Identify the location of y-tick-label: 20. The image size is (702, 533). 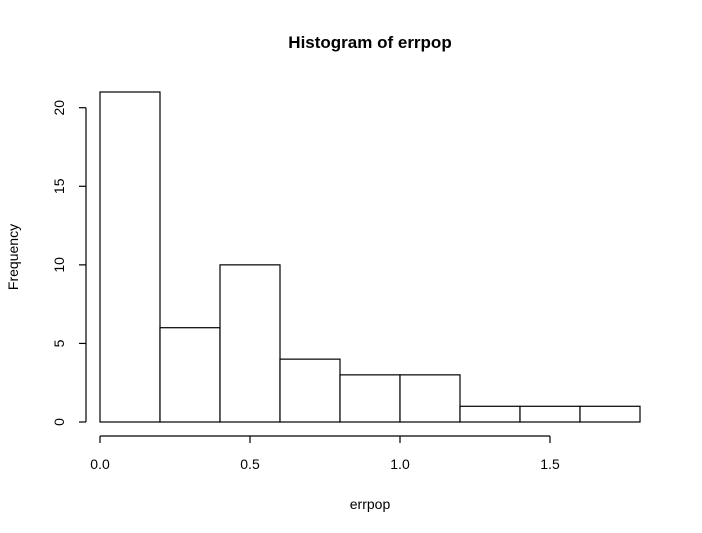
(59, 108).